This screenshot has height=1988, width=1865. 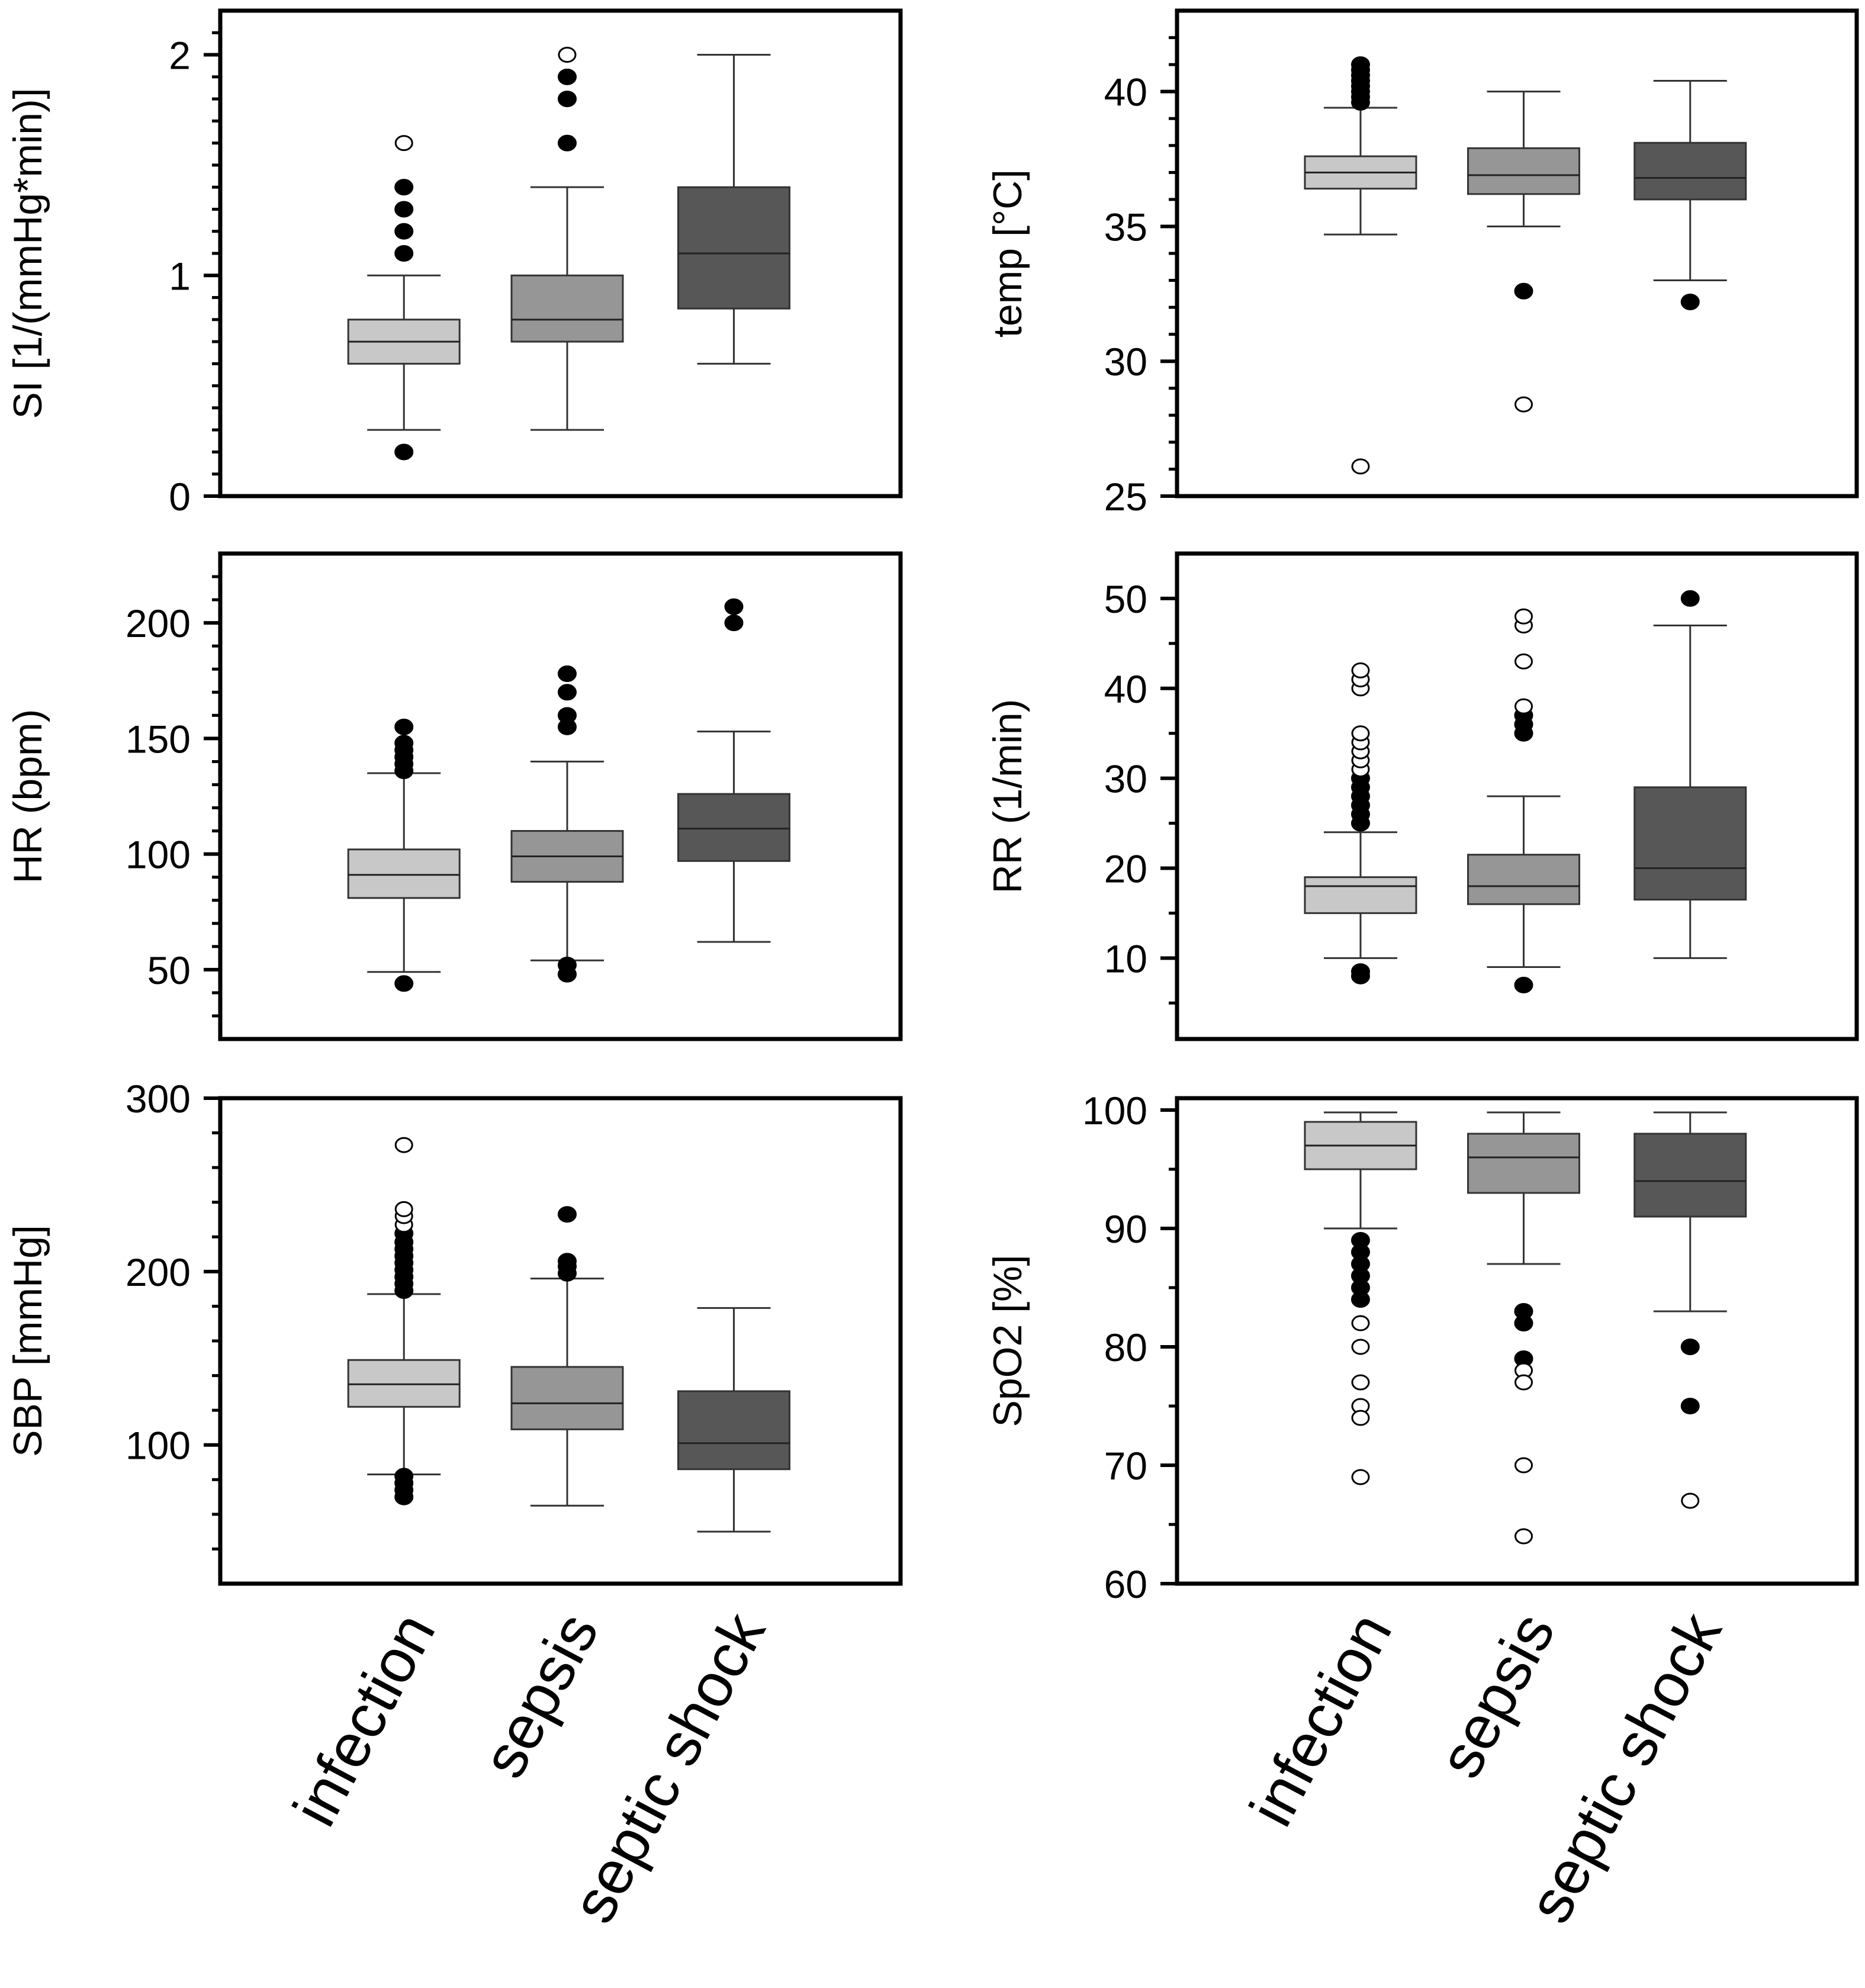 I want to click on y-axis-label: temp [°C], so click(x=1007, y=253).